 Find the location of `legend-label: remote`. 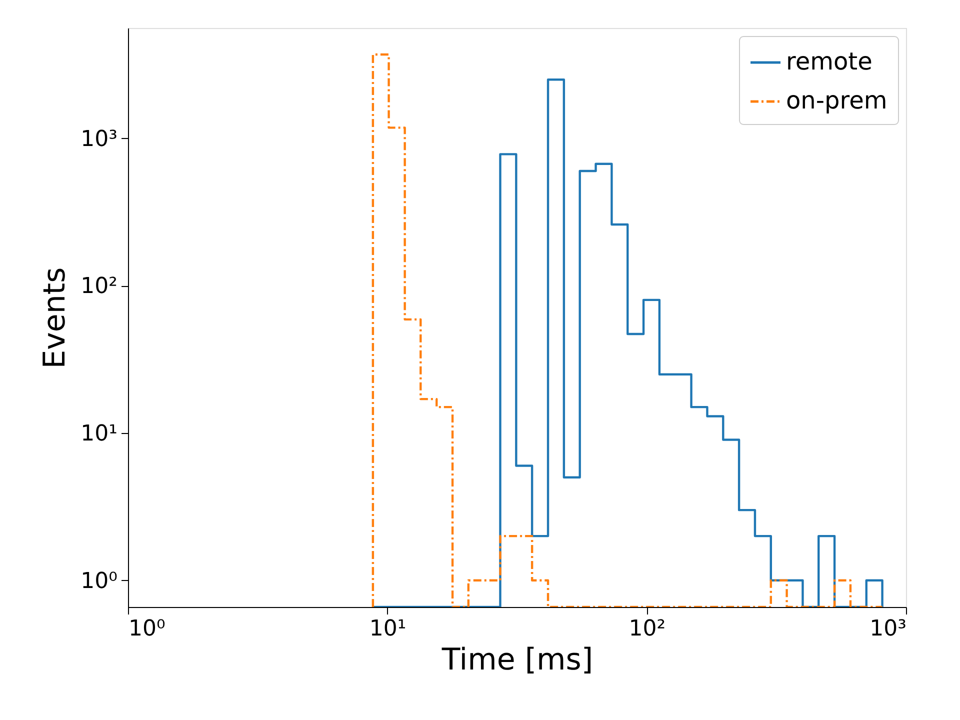

legend-label: remote is located at coordinates (829, 62).